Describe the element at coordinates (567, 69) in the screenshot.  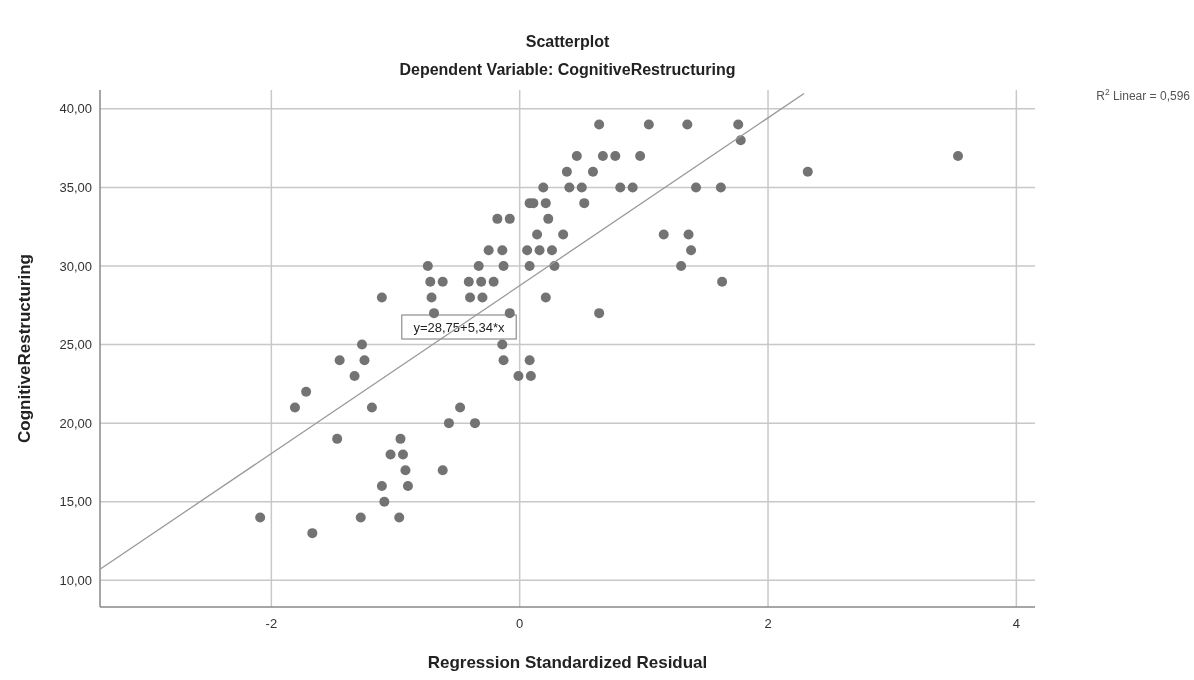
I see `chart-subtitle: Dependent Variable: CognitiveRestructuring` at that location.